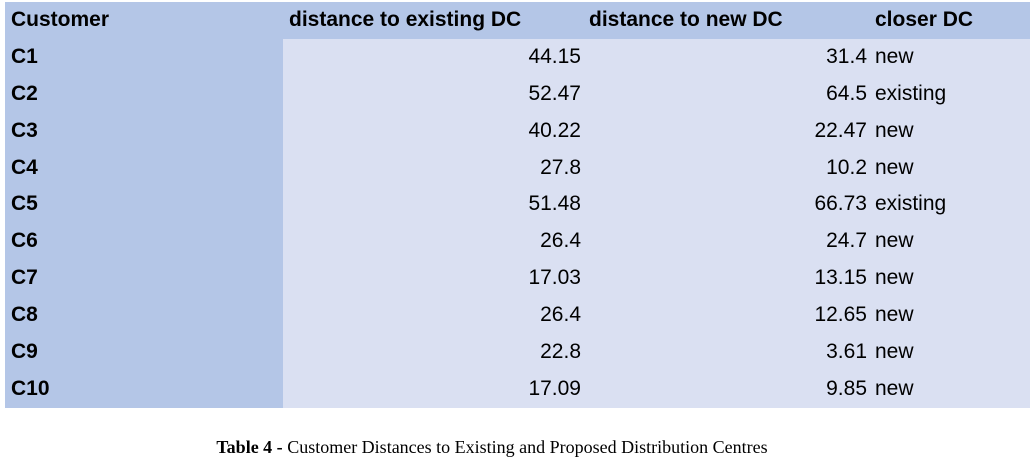  I want to click on existing-distance-cell: 17.03, so click(433, 279).